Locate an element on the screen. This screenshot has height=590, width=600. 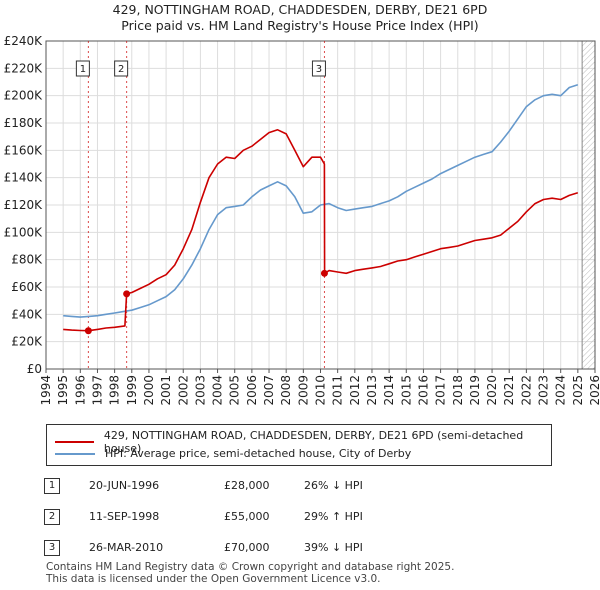
y-tick-label: £80K is located at coordinates (27, 260).